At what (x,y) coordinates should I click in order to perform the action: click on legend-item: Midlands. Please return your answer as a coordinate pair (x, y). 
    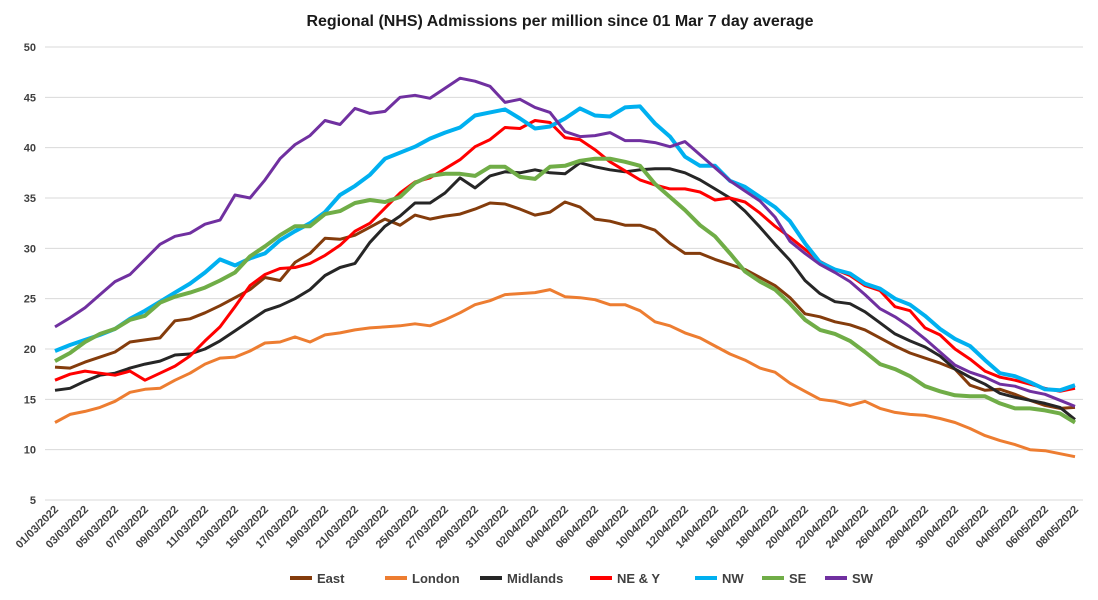
    Looking at the image, I should click on (521, 578).